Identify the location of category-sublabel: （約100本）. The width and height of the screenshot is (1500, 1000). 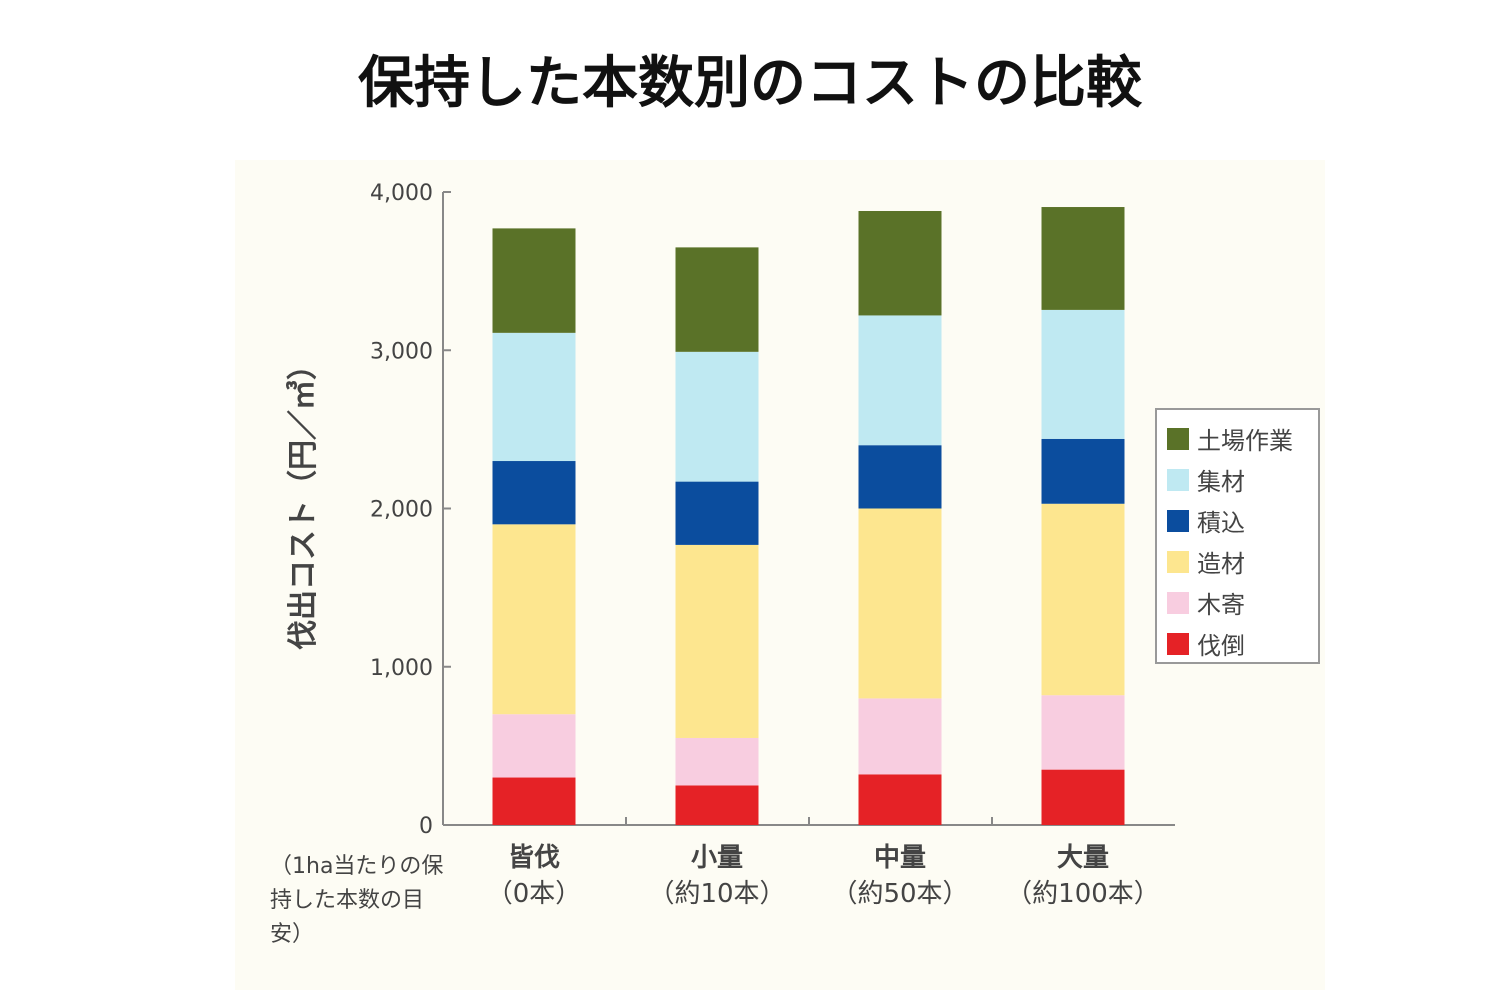
(1083, 894).